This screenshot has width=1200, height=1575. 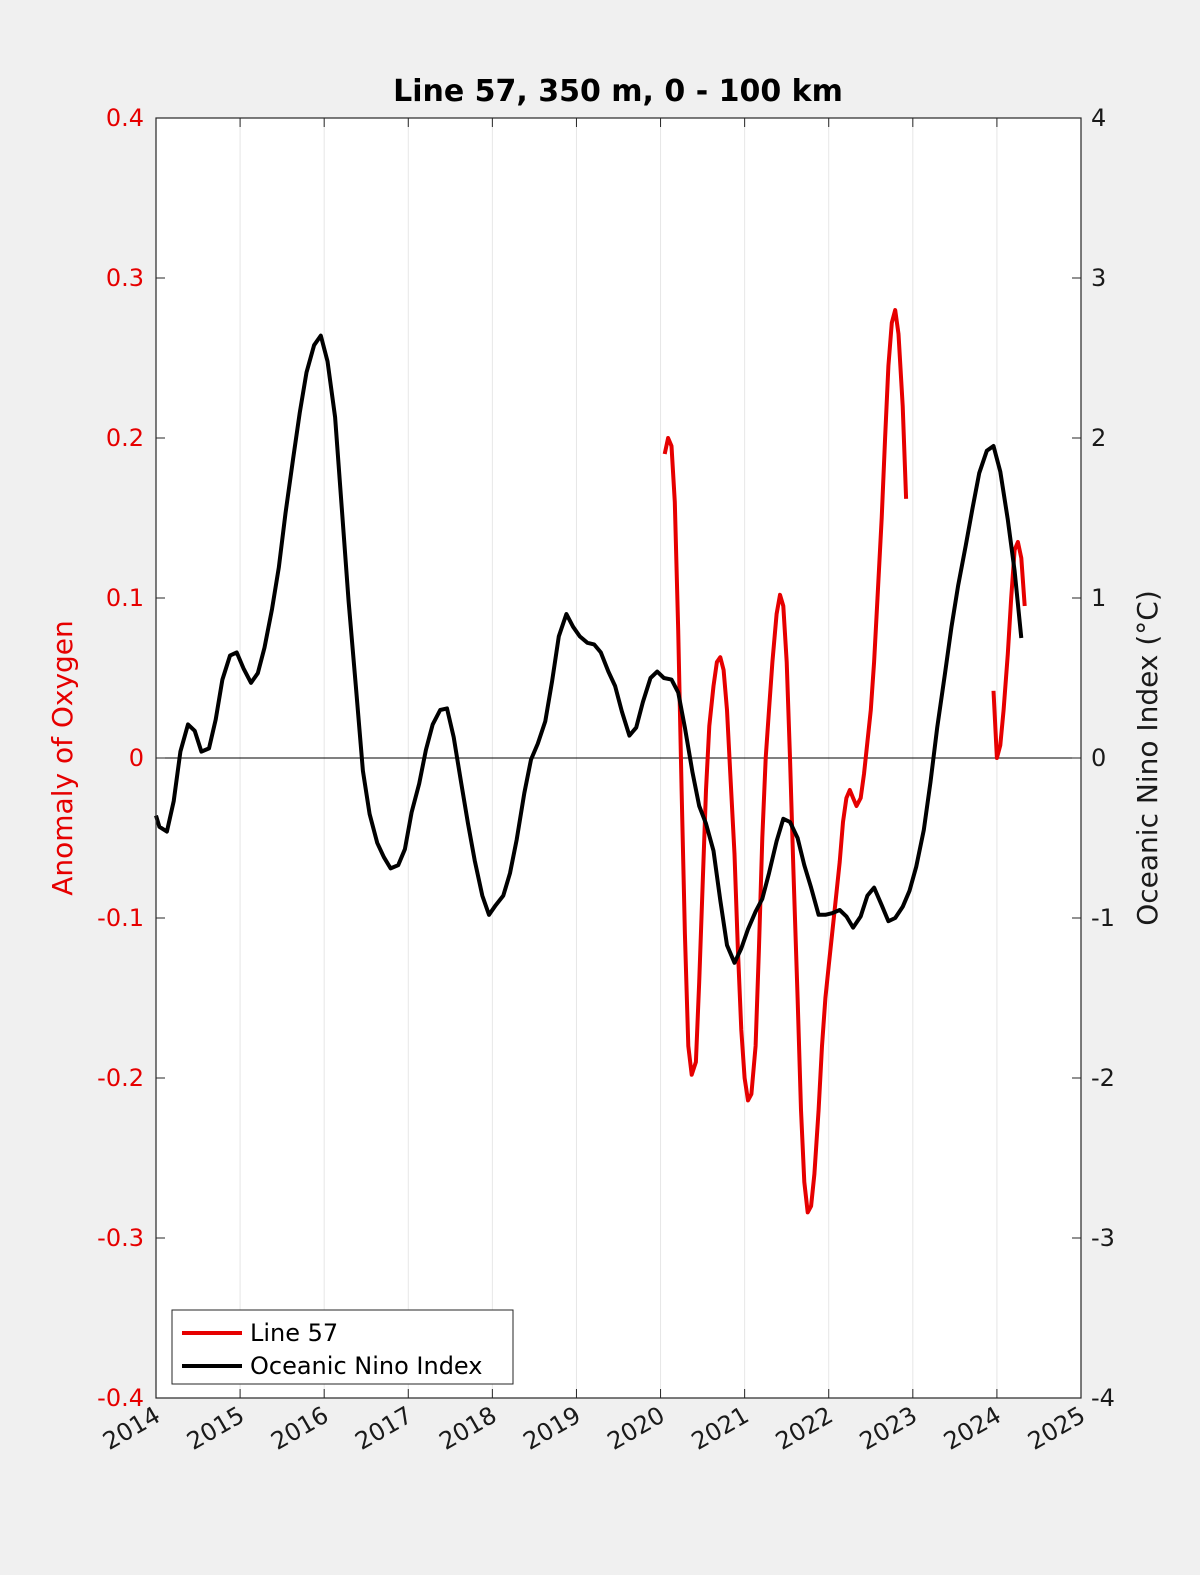 What do you see at coordinates (1103, 1238) in the screenshot?
I see `y-tick-label-right: -3` at bounding box center [1103, 1238].